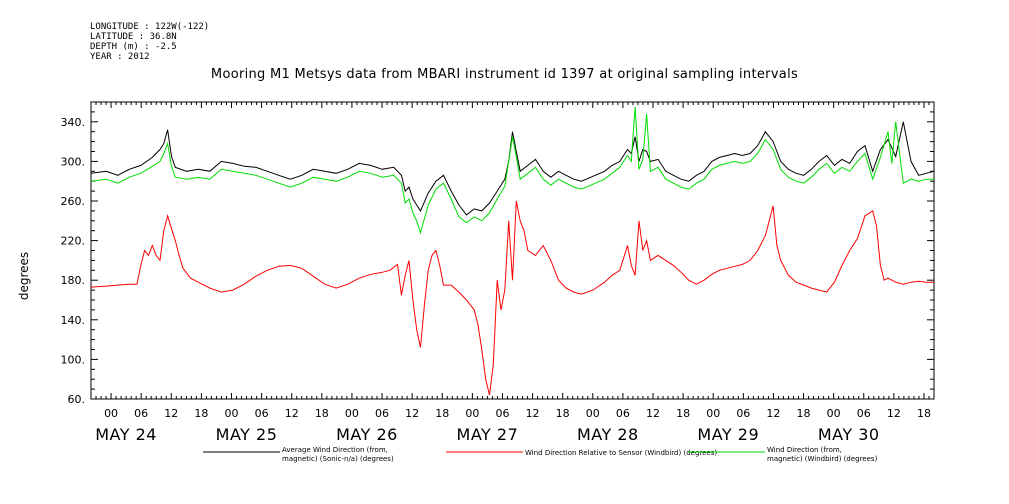 The width and height of the screenshot is (1009, 504). Describe the element at coordinates (338, 459) in the screenshot. I see `legend-label-1: magnetic) (Sonic-n/a) (degrees)` at that location.